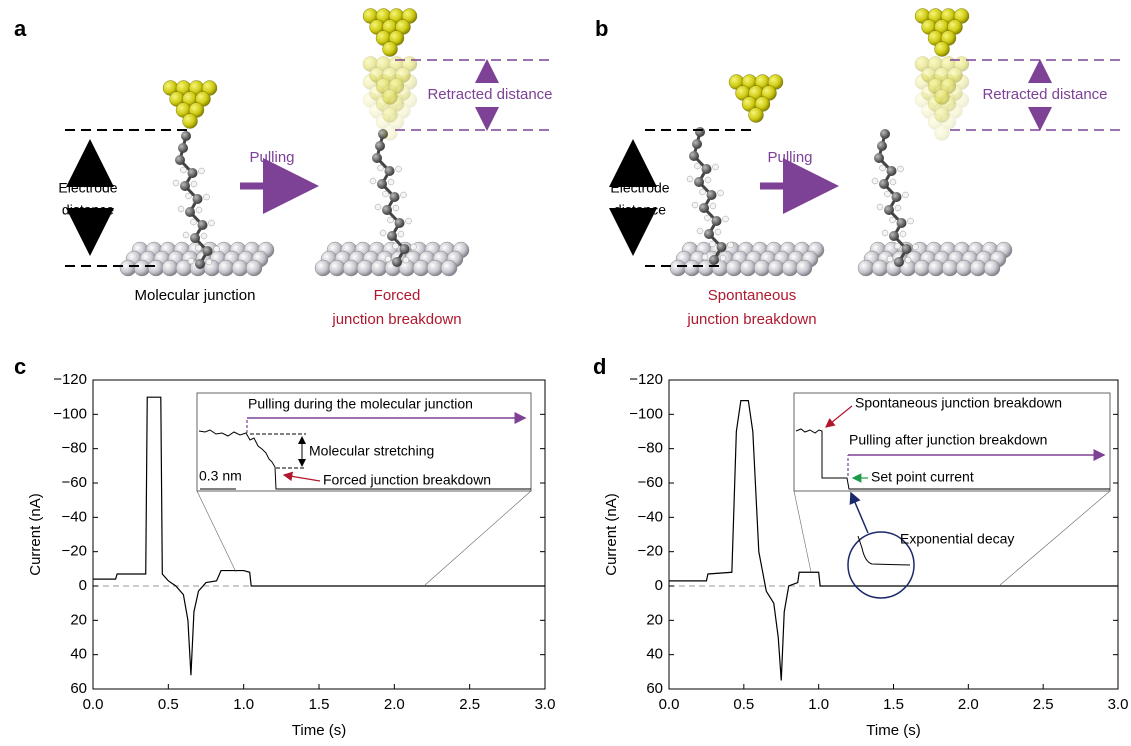  I want to click on x-tick-label: 2.0, so click(394, 704).